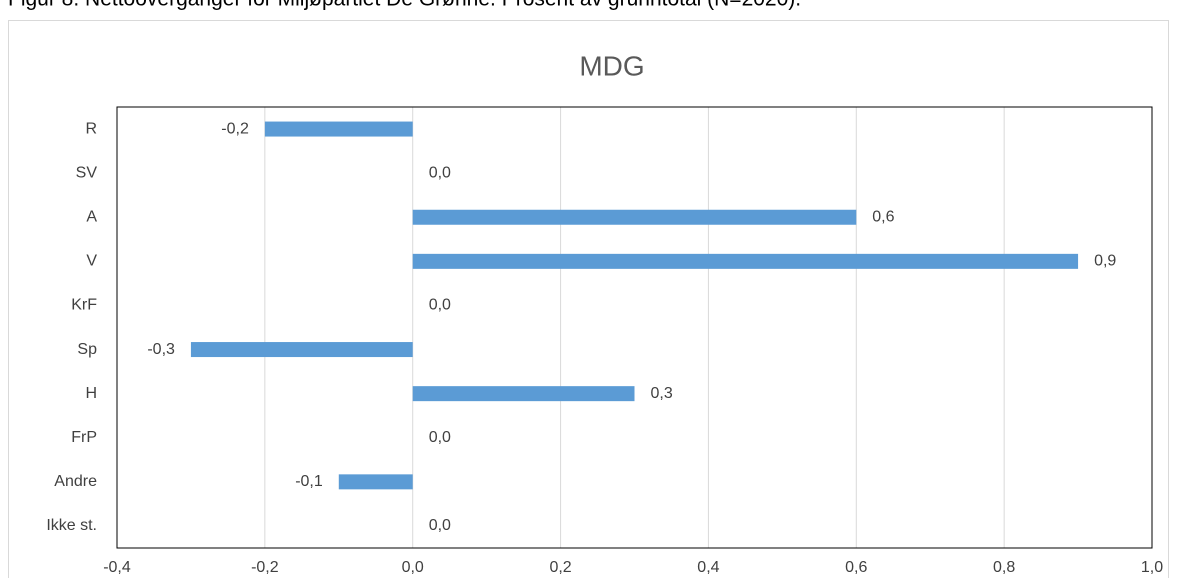  What do you see at coordinates (235, 128) in the screenshot?
I see `data-label: -0,2` at bounding box center [235, 128].